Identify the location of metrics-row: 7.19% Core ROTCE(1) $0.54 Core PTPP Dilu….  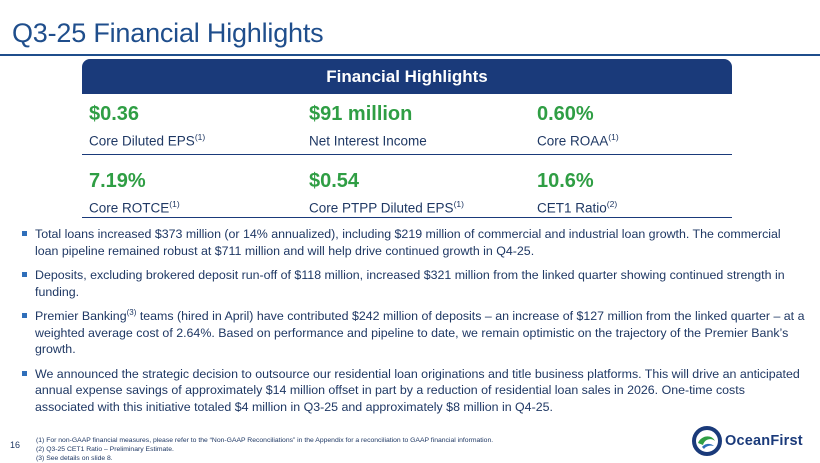
(407, 186).